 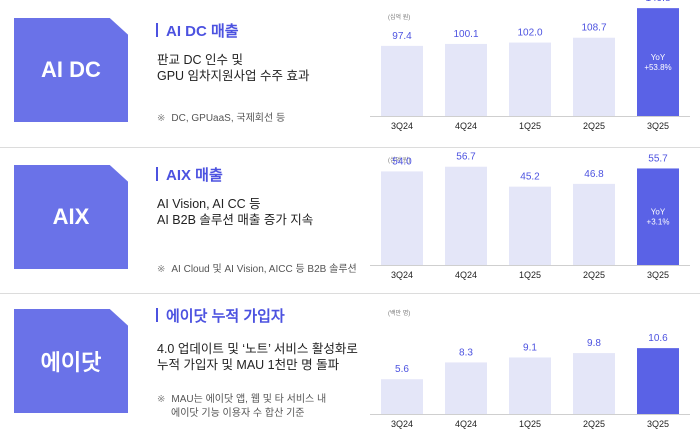 I want to click on adot-desc-line-2: 누적 가입자 및 MAU 1천만 명 돌파, so click(x=248, y=365).